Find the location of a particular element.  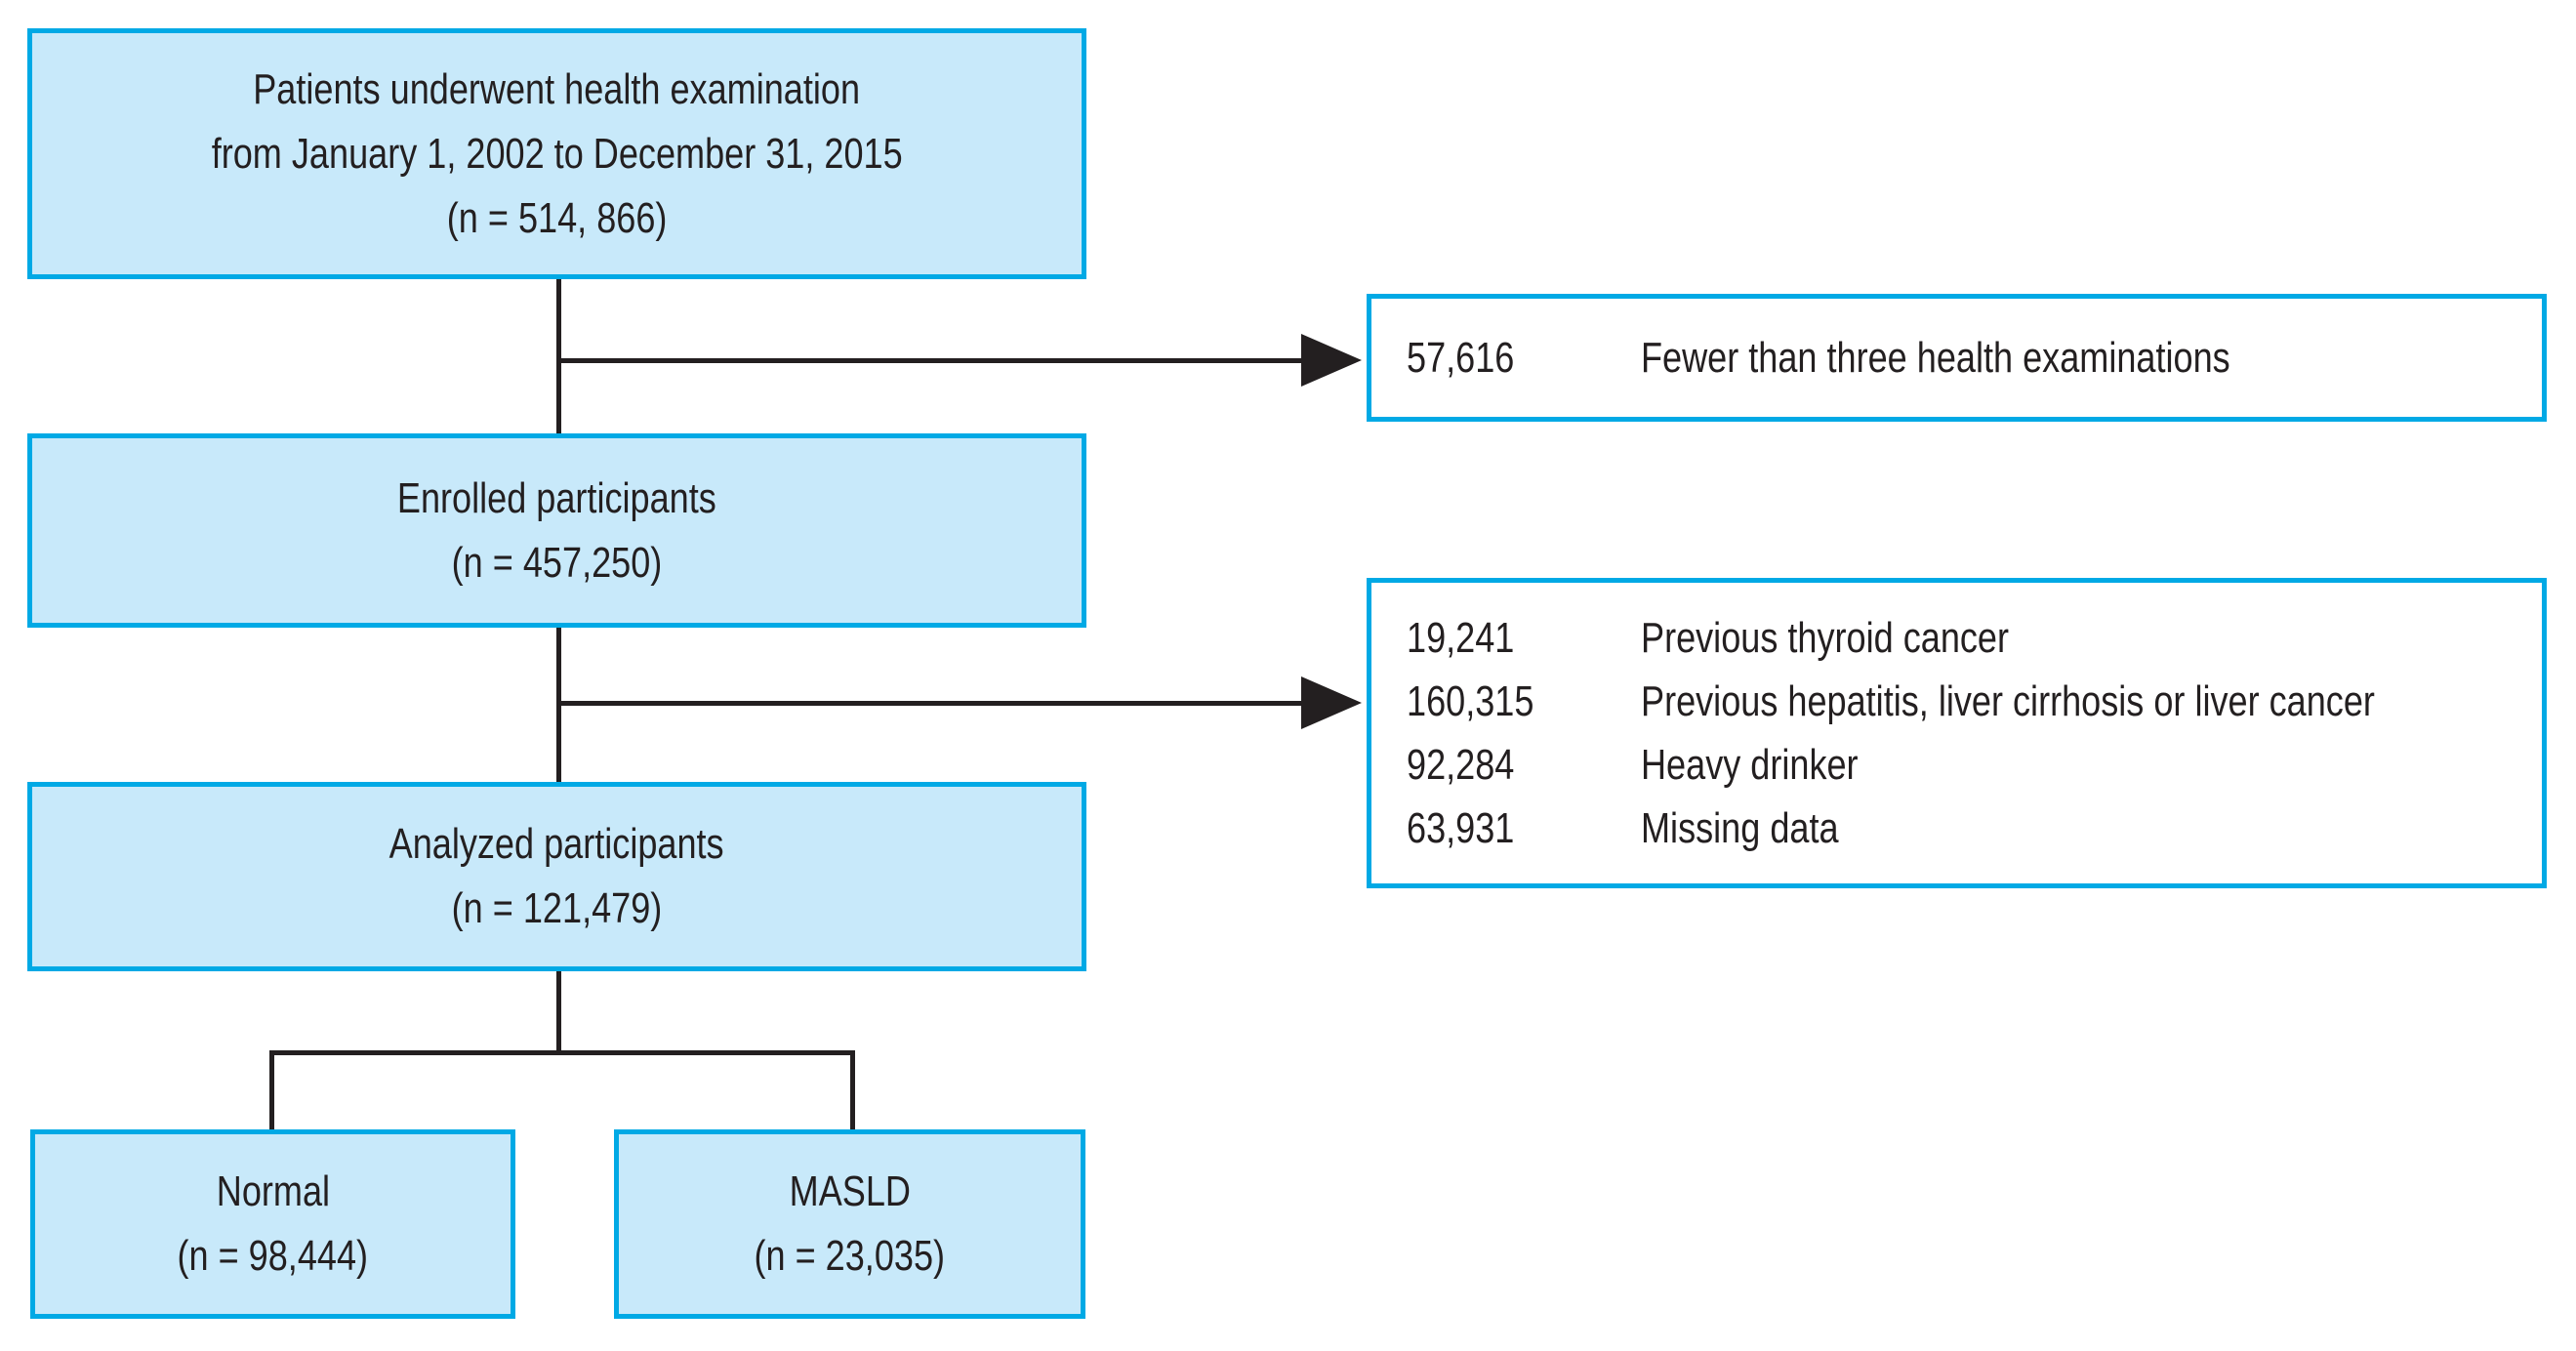

split-horizontal-line is located at coordinates (562, 1052).